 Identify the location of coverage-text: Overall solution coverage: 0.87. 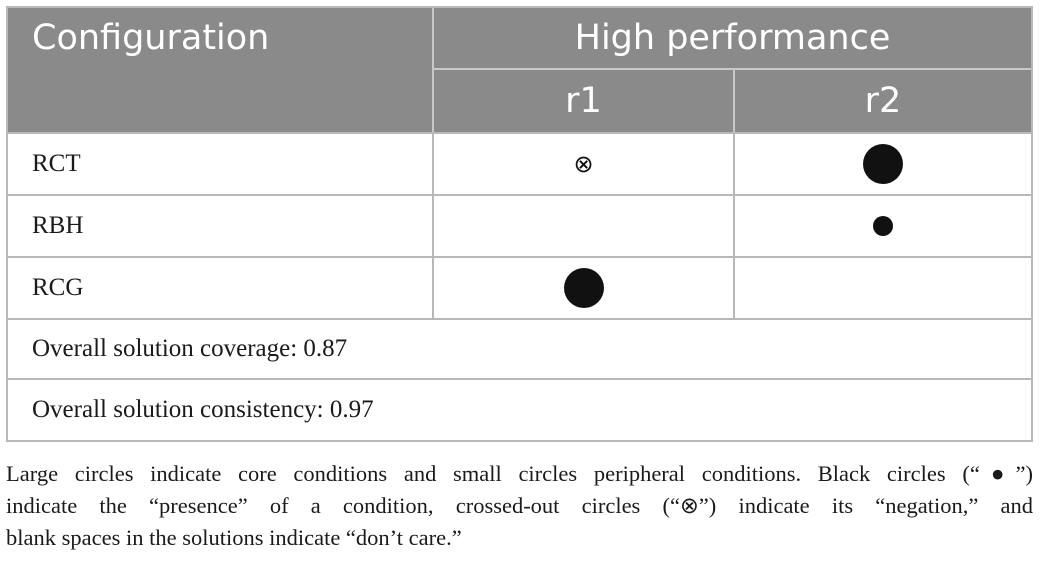
(190, 348).